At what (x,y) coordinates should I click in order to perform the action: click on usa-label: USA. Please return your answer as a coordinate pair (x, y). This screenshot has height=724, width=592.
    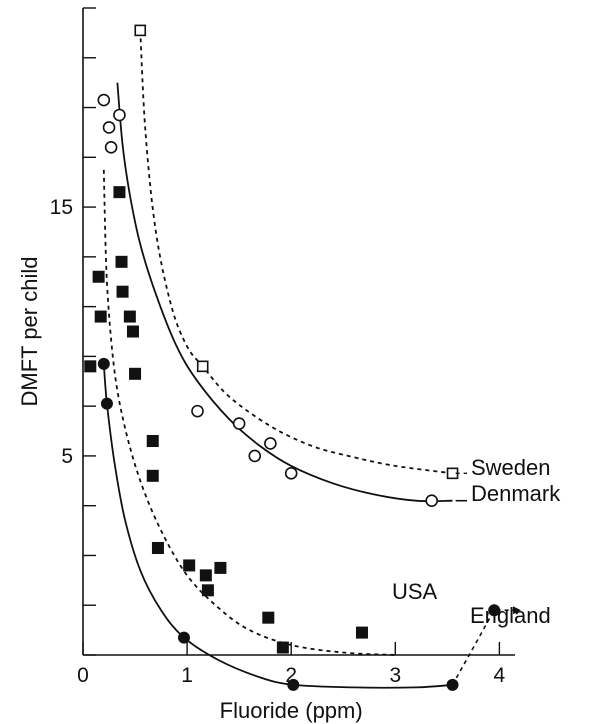
    Looking at the image, I should click on (415, 591).